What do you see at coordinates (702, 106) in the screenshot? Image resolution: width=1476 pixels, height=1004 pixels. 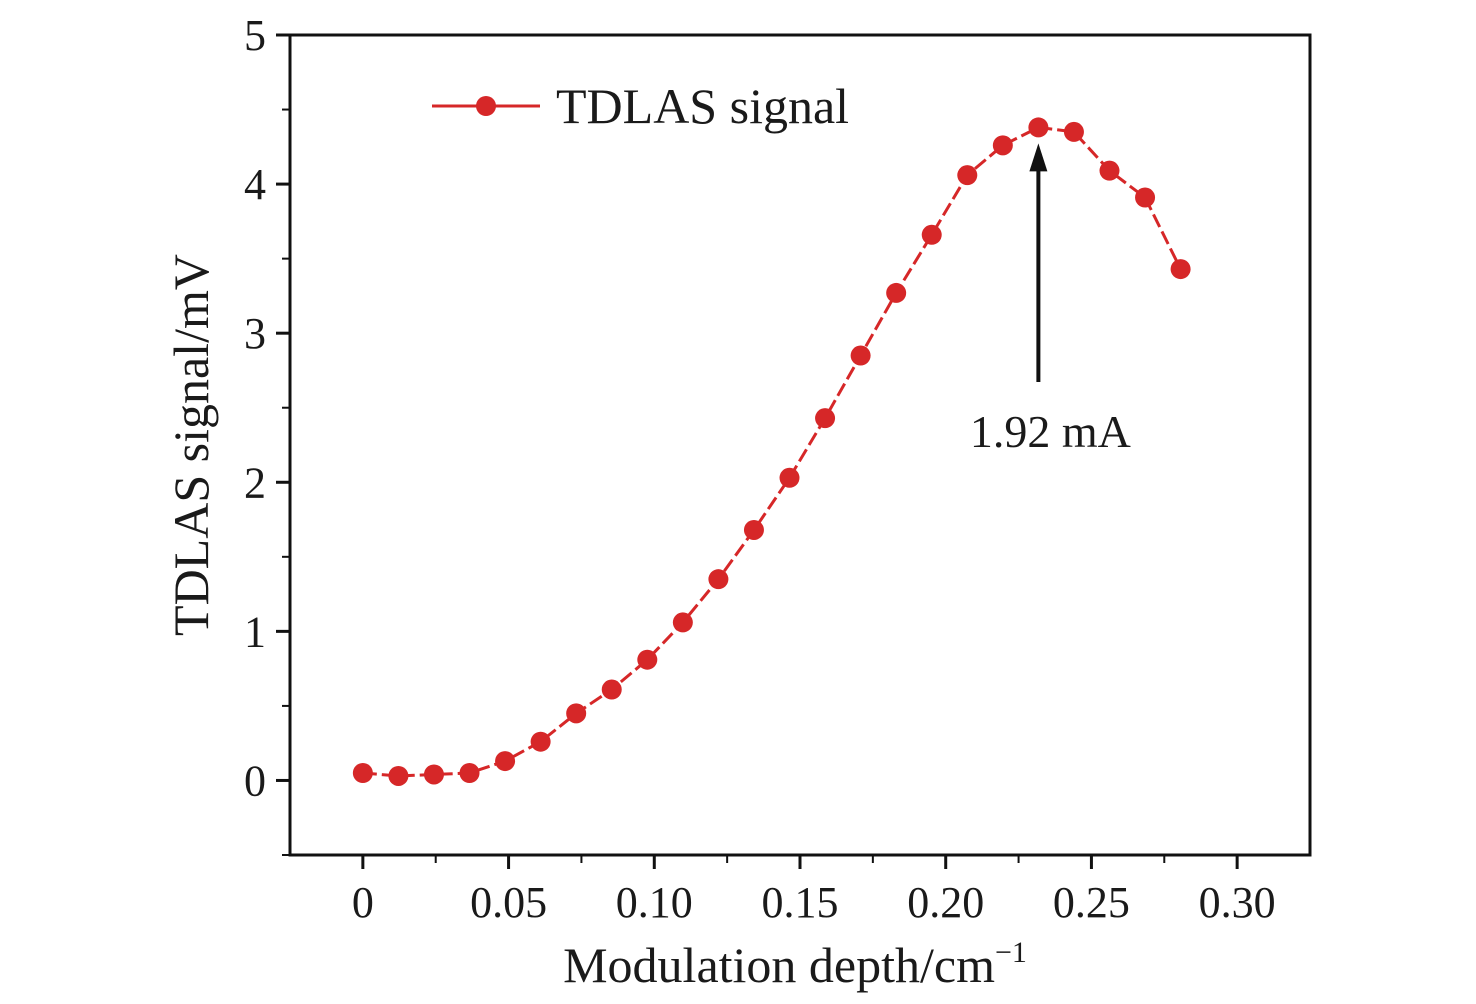 I see `legend-label: TDLAS signal` at bounding box center [702, 106].